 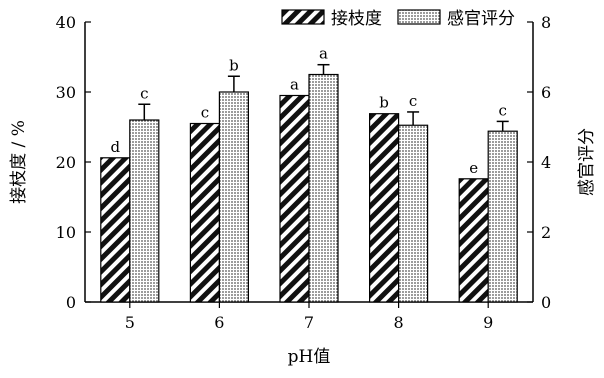 I want to click on significance-label: d, so click(x=115, y=147).